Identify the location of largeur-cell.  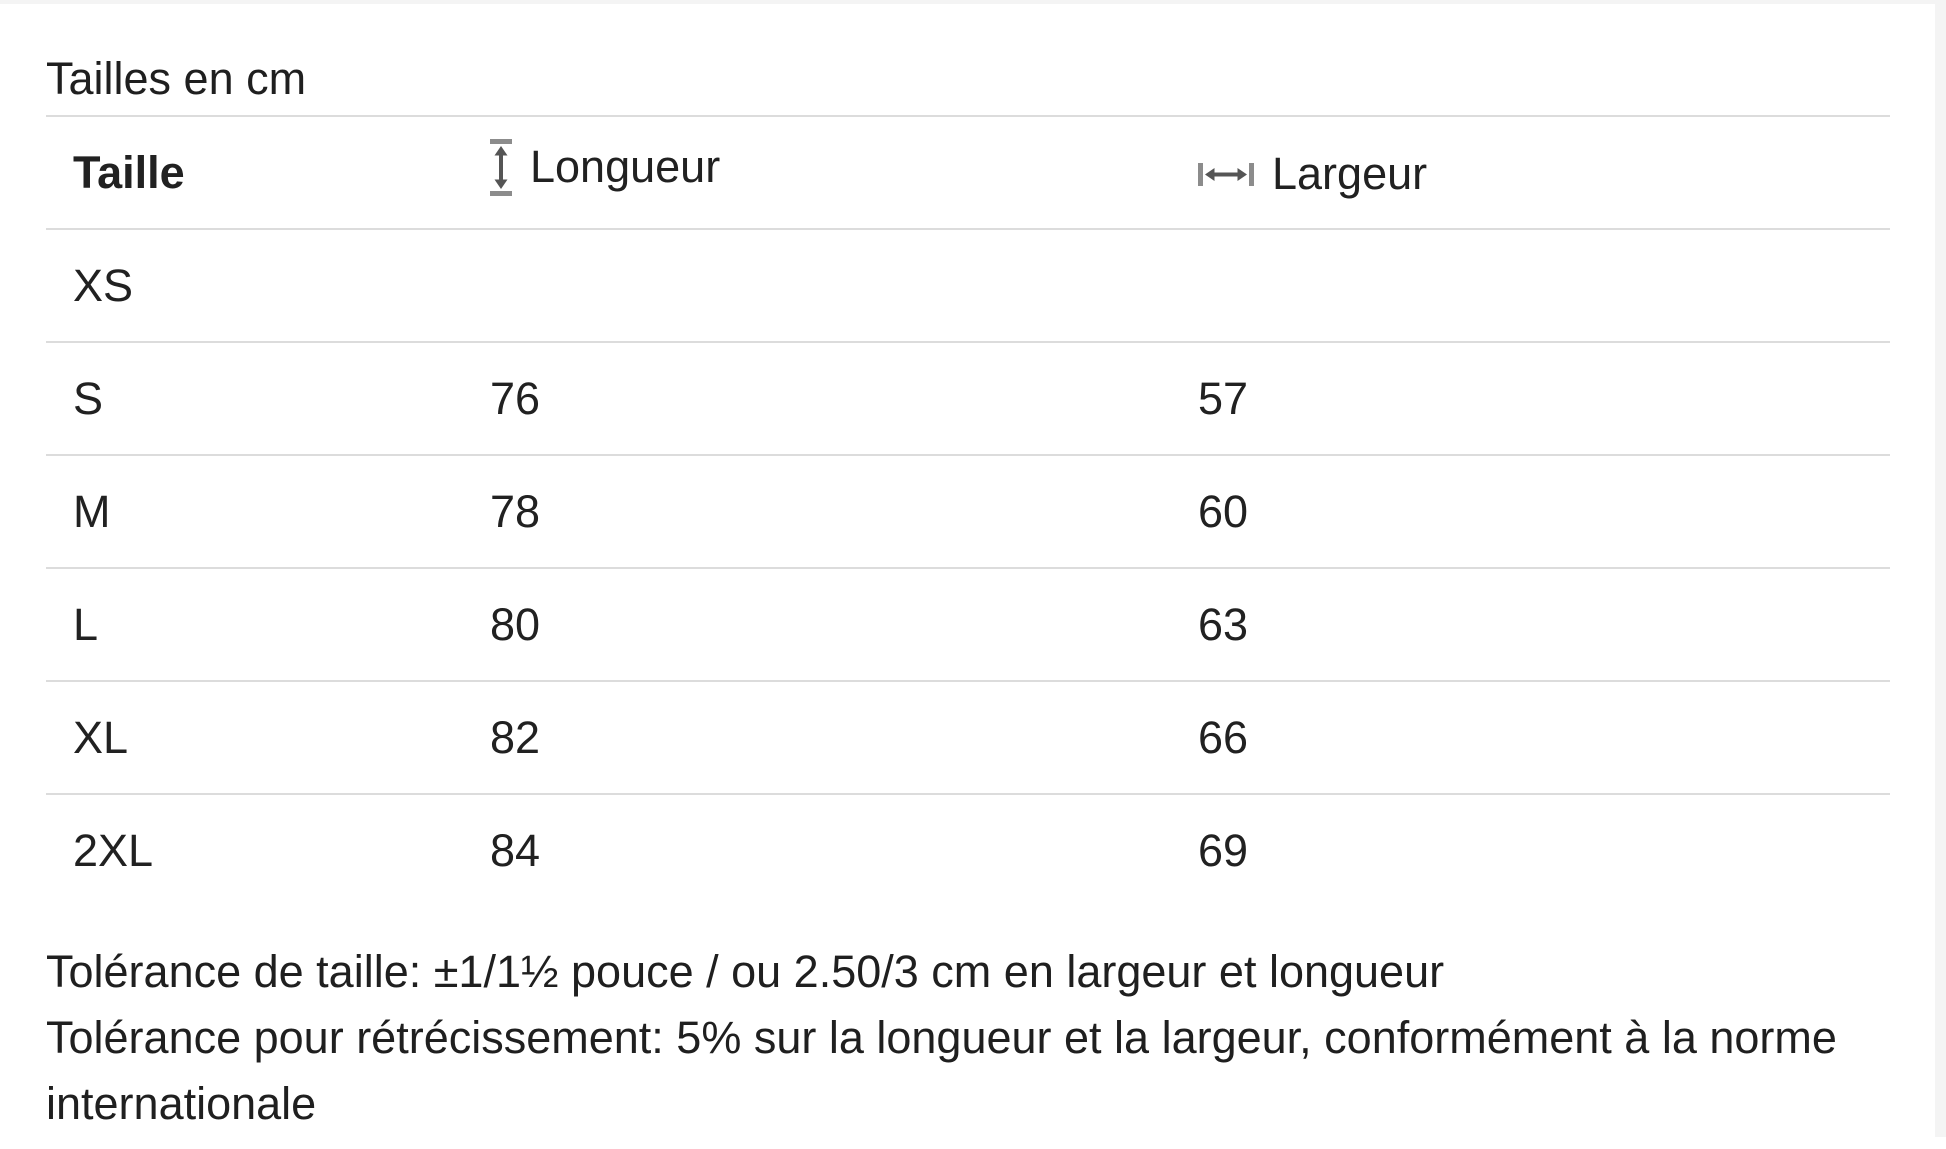
(1530, 285).